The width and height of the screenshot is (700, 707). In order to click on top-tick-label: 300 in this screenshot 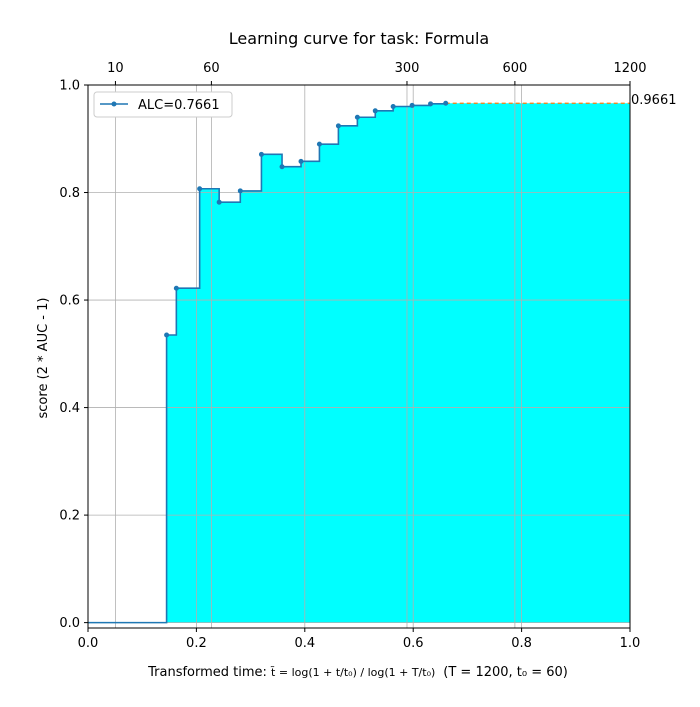, I will do `click(407, 68)`.